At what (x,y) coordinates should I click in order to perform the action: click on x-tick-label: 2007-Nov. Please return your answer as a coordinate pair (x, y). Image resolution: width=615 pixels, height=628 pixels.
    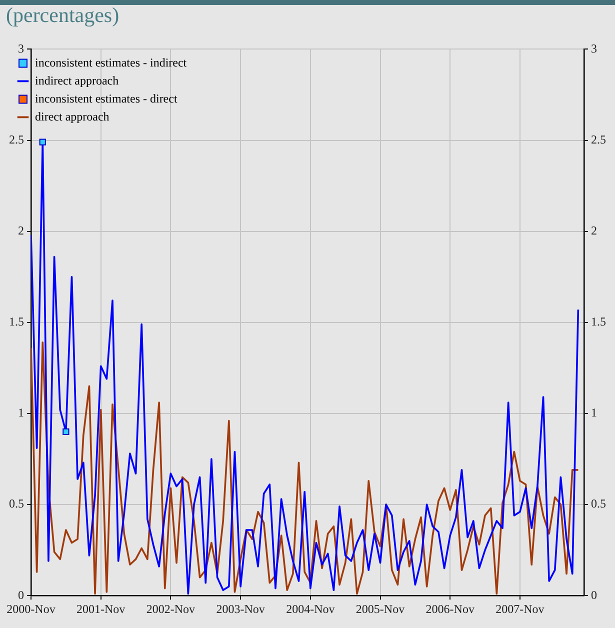
    Looking at the image, I should click on (520, 609).